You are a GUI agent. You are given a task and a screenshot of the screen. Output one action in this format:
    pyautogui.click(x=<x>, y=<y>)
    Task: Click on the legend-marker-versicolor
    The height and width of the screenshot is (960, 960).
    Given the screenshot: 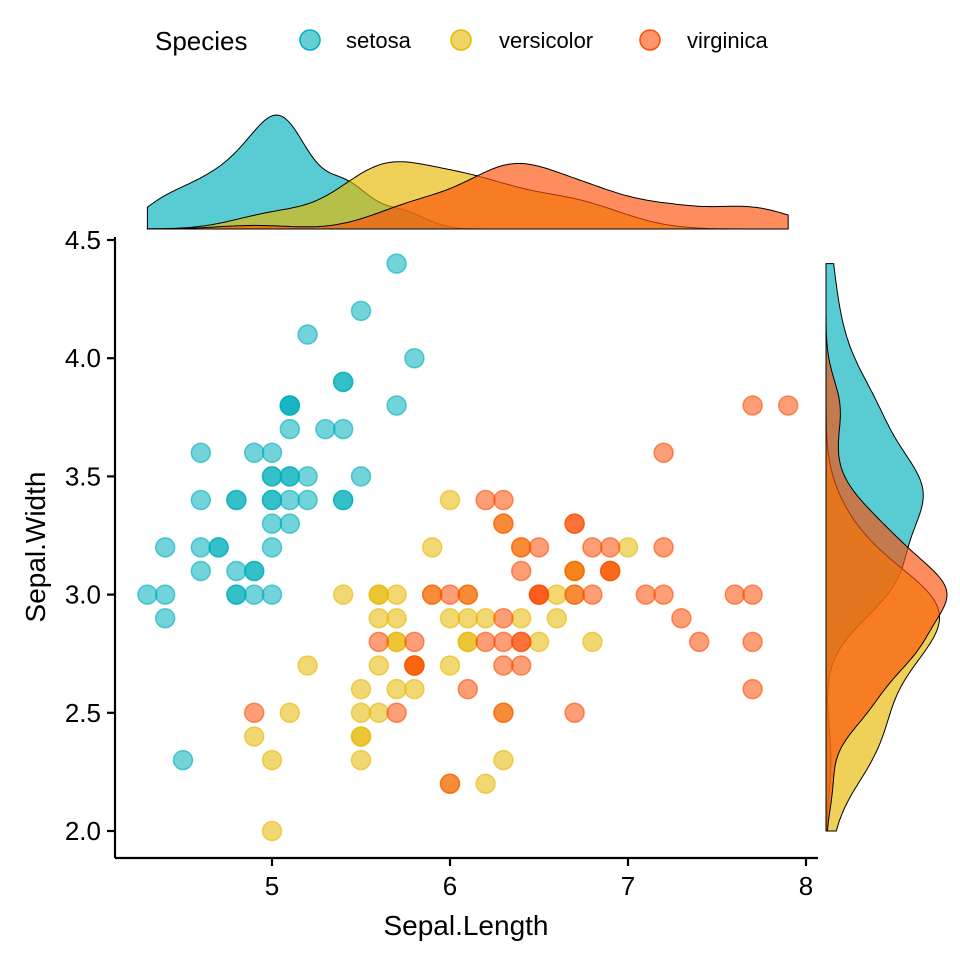 What is the action you would take?
    pyautogui.click(x=461, y=40)
    